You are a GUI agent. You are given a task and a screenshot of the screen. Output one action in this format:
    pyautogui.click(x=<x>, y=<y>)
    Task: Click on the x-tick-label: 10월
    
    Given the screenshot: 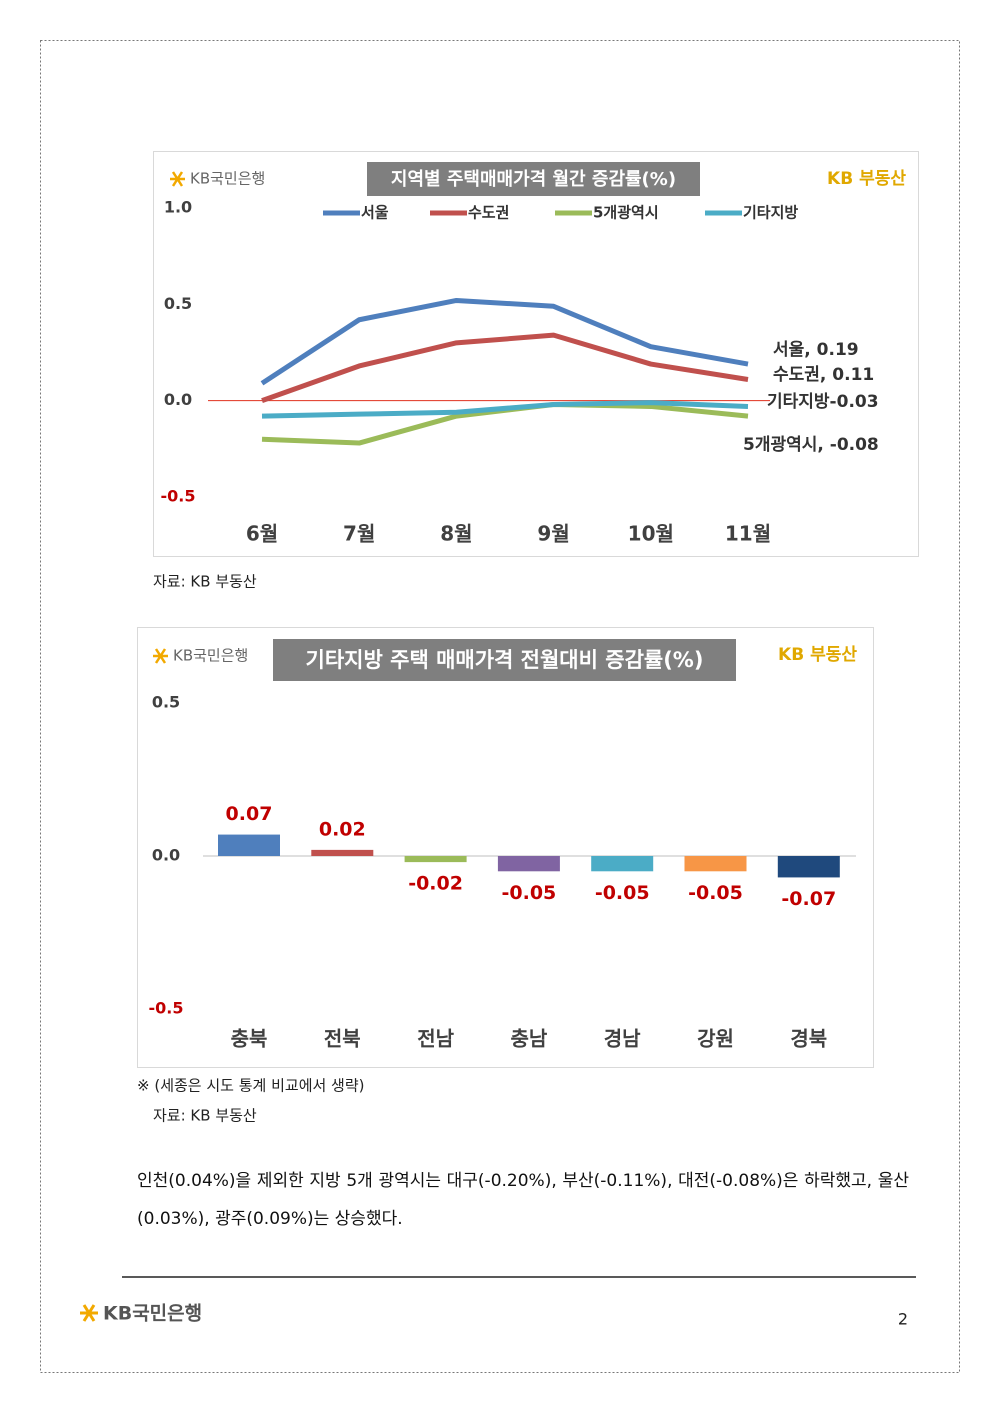 What is the action you would take?
    pyautogui.click(x=651, y=534)
    